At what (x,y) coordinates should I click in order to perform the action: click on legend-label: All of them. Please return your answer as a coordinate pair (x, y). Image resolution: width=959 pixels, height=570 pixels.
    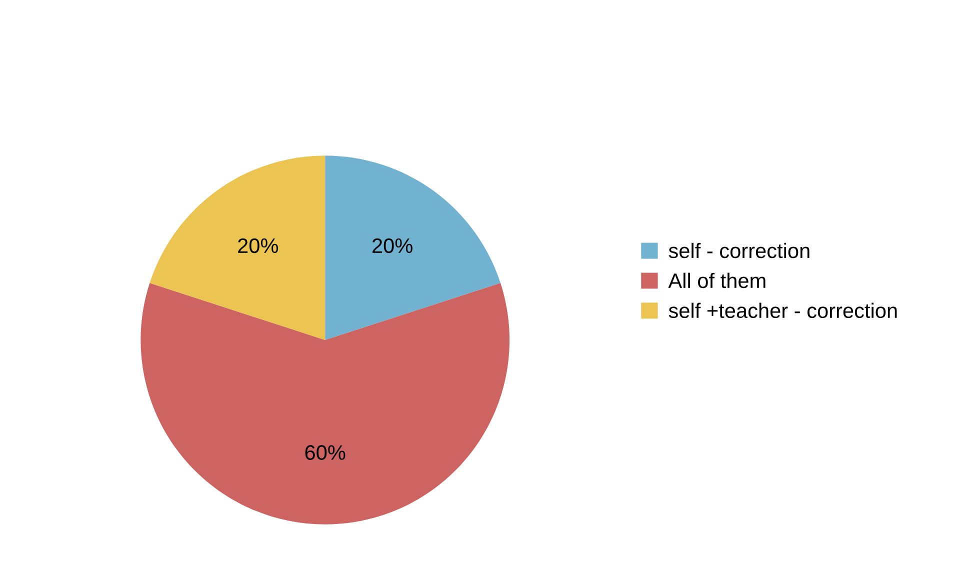
    Looking at the image, I should click on (717, 280).